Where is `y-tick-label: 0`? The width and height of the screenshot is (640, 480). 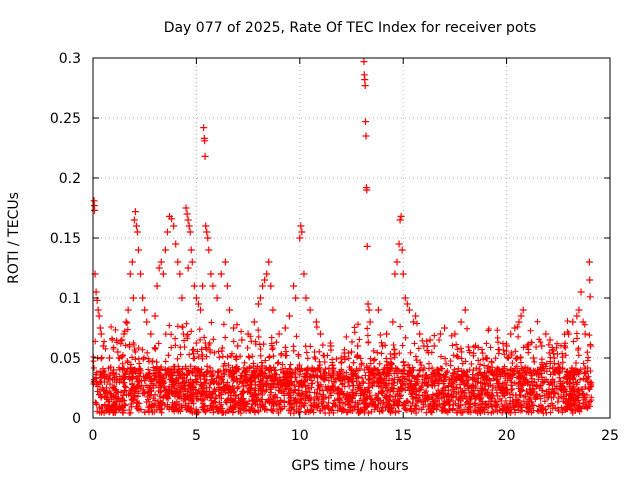
y-tick-label: 0 is located at coordinates (76, 419).